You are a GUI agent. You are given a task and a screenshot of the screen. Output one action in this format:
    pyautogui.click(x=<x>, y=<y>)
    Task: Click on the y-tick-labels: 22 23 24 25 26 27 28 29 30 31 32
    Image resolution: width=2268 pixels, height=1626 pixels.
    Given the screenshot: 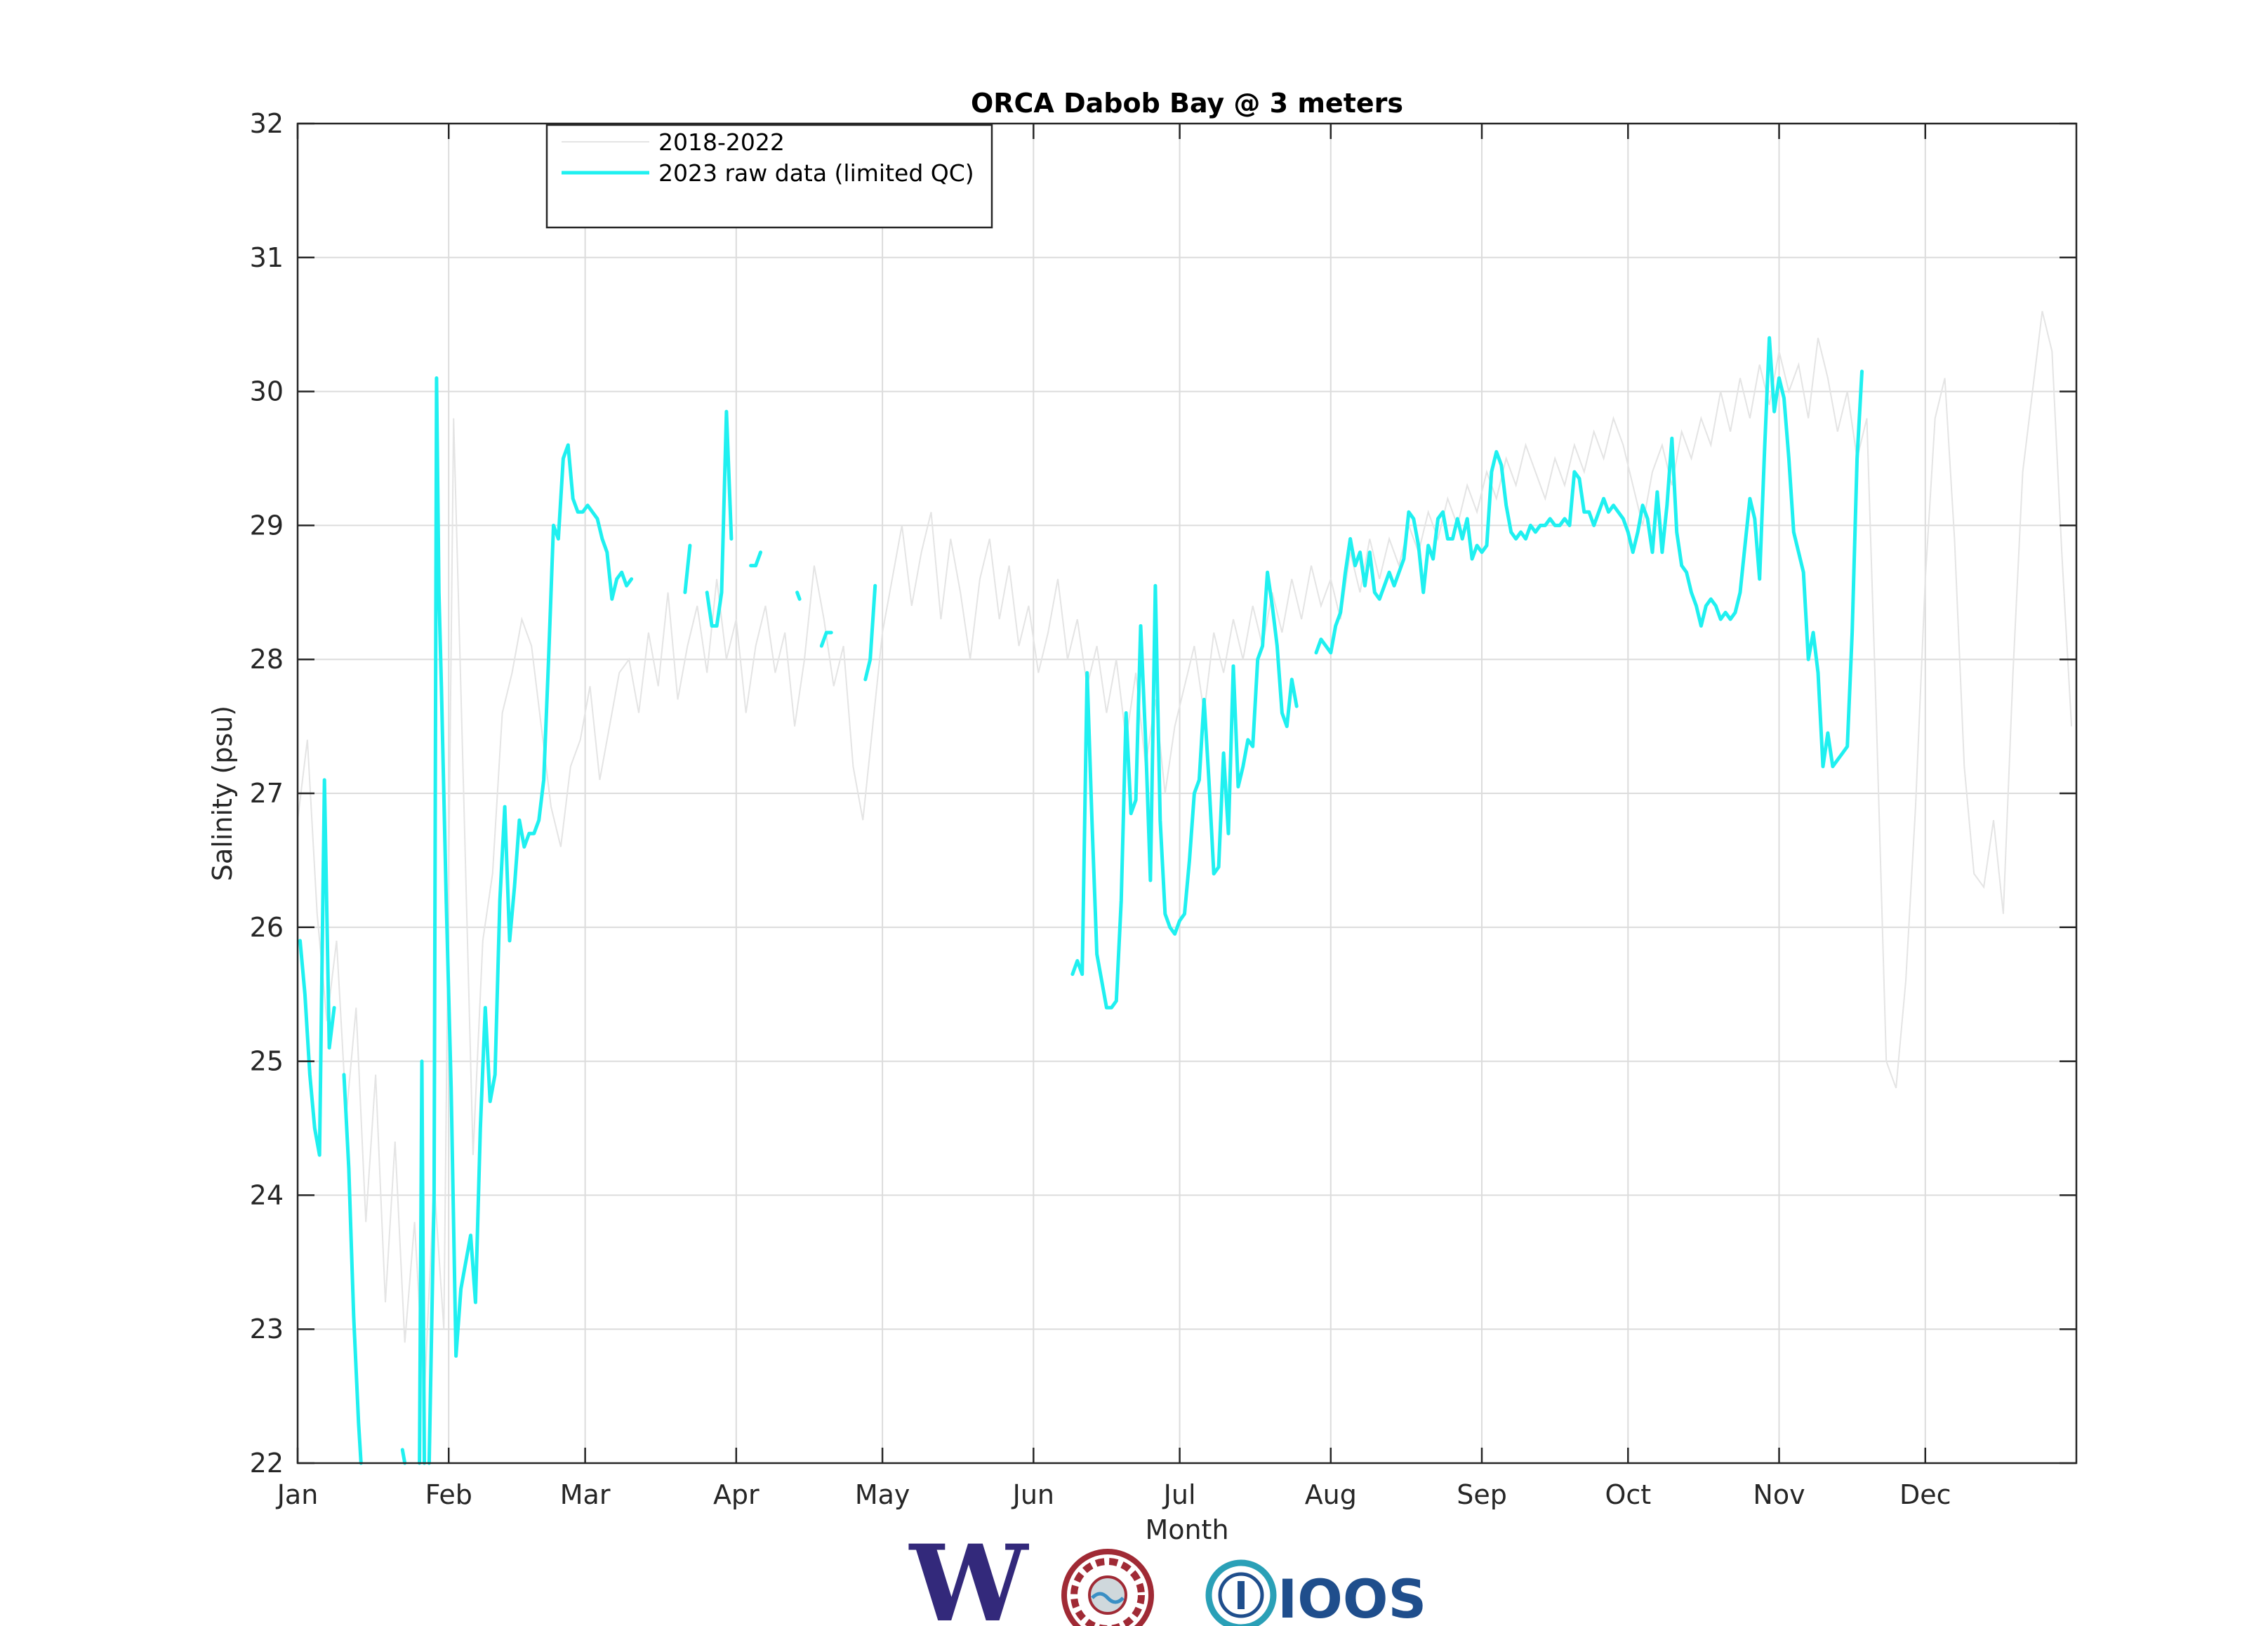 What is the action you would take?
    pyautogui.click(x=267, y=793)
    